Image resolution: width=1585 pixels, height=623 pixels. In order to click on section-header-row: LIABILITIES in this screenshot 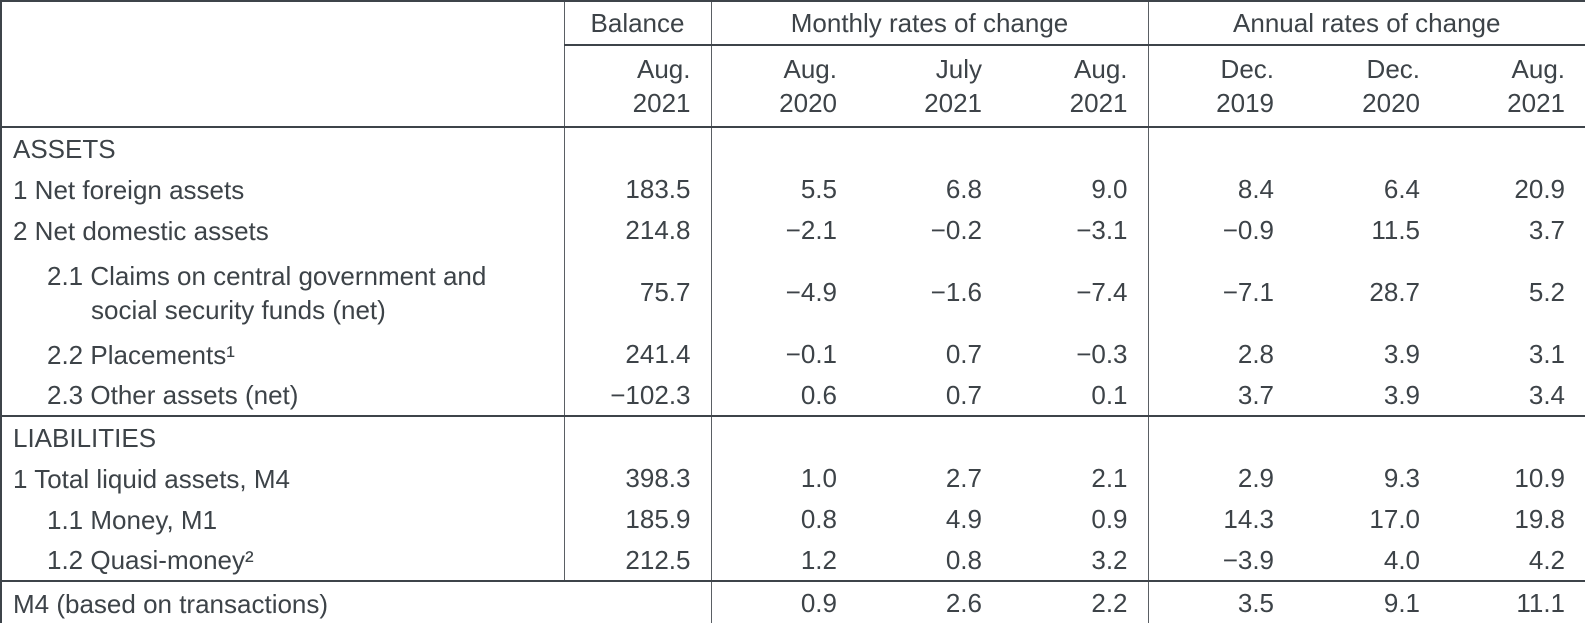, I will do `click(793, 436)`.